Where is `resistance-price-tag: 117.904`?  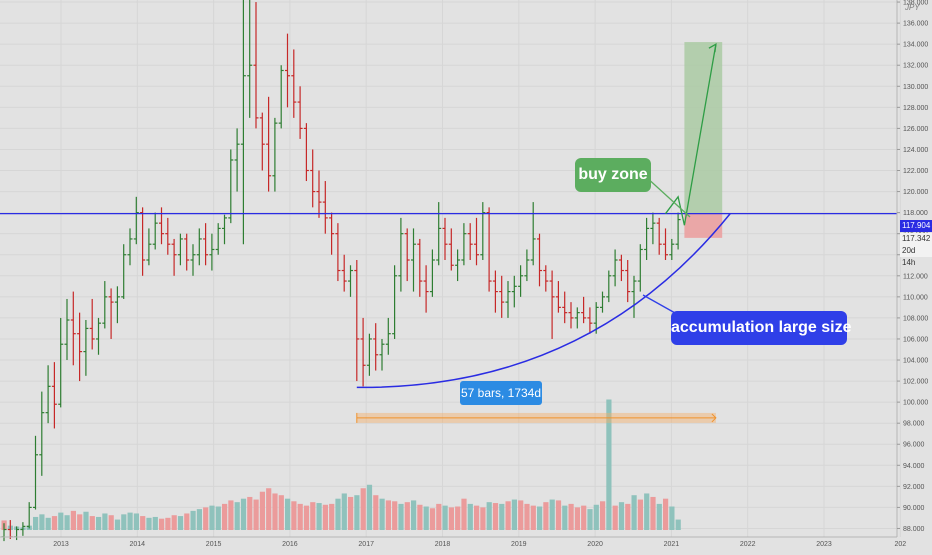 resistance-price-tag: 117.904 is located at coordinates (916, 226).